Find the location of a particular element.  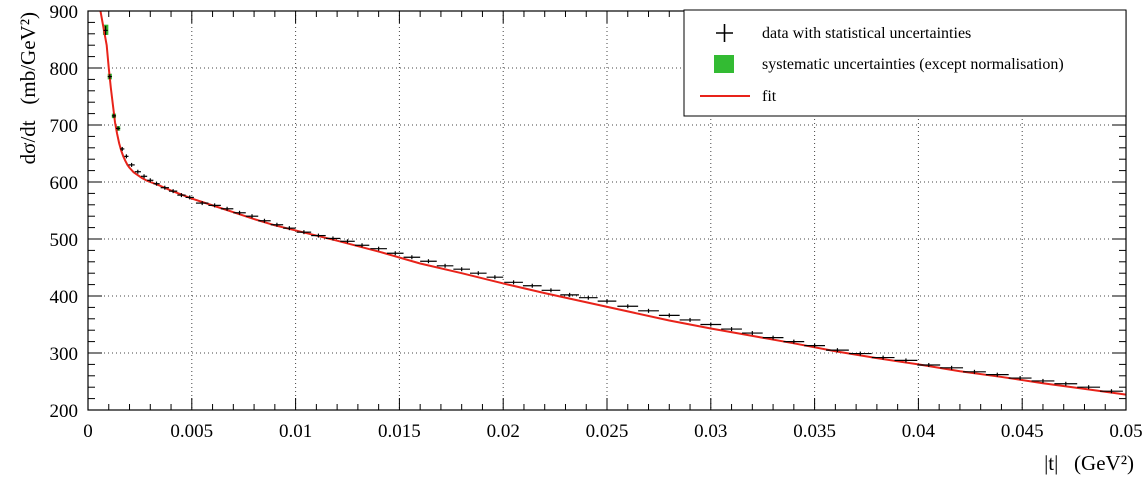

x-tick-label: 0.04 is located at coordinates (919, 431).